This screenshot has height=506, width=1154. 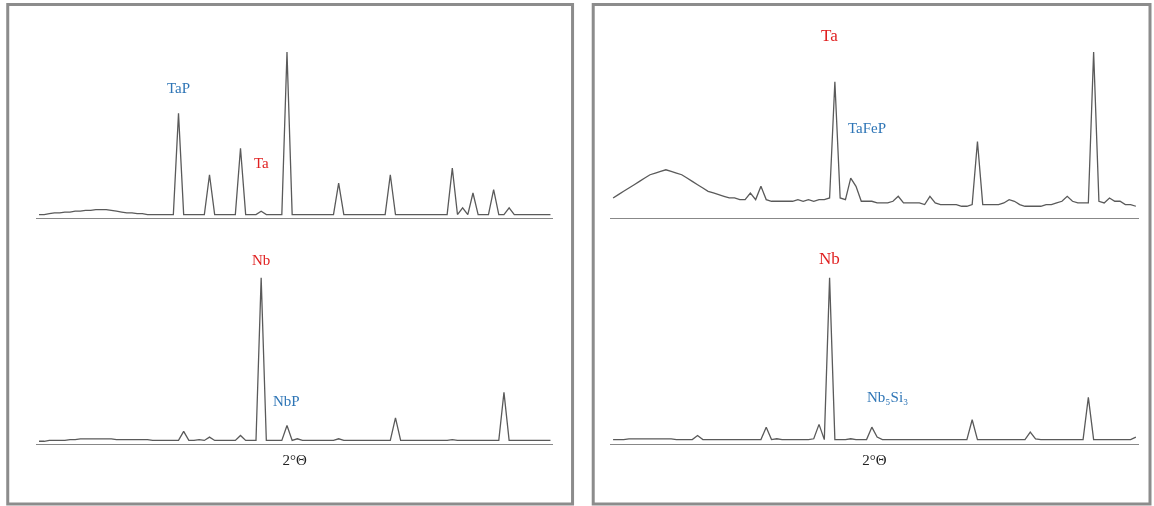 I want to click on annotation: NbP, so click(x=286, y=401).